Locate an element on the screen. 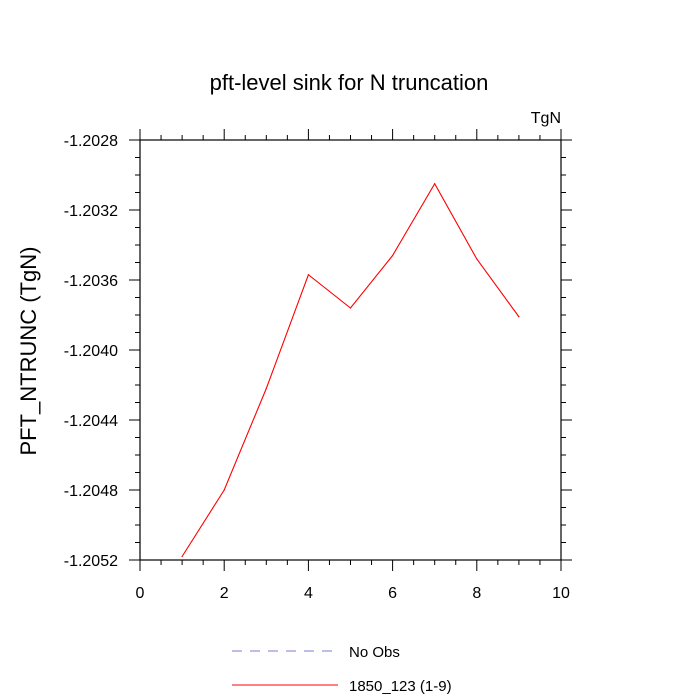 This screenshot has height=700, width=700. x-tick-label: 2 is located at coordinates (224, 593).